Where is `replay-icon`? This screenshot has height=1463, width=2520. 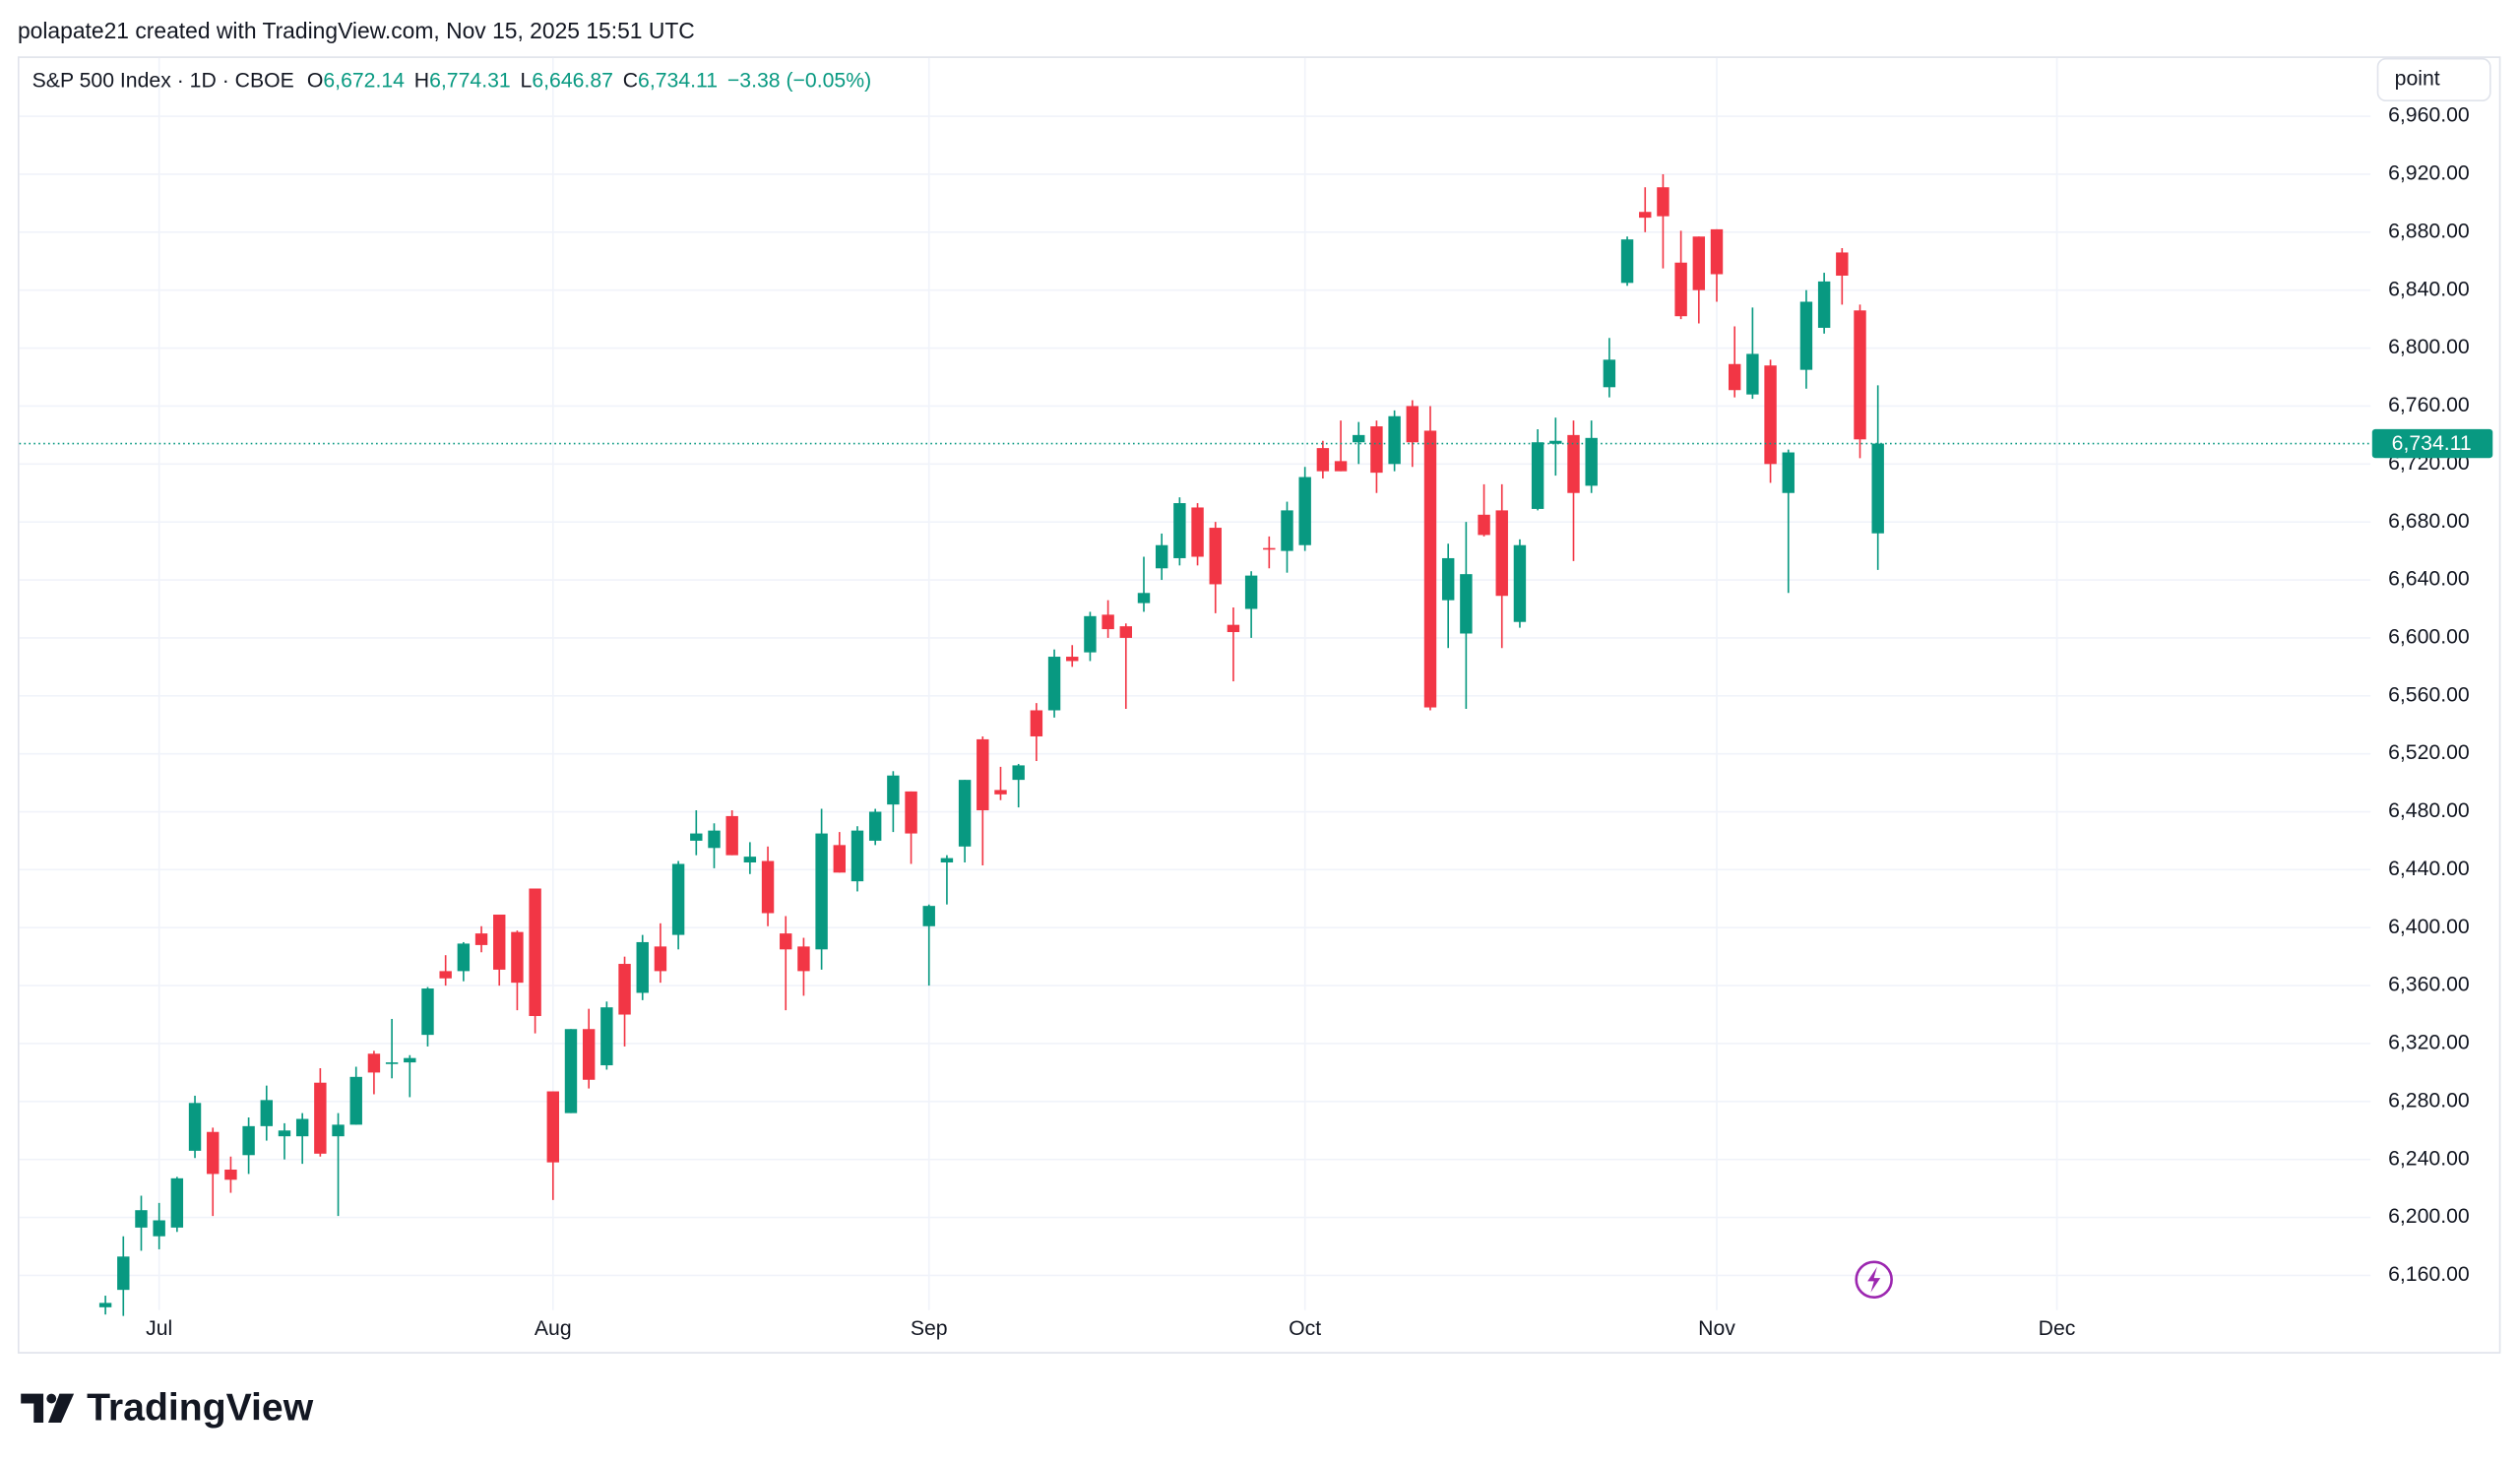 replay-icon is located at coordinates (1874, 1279).